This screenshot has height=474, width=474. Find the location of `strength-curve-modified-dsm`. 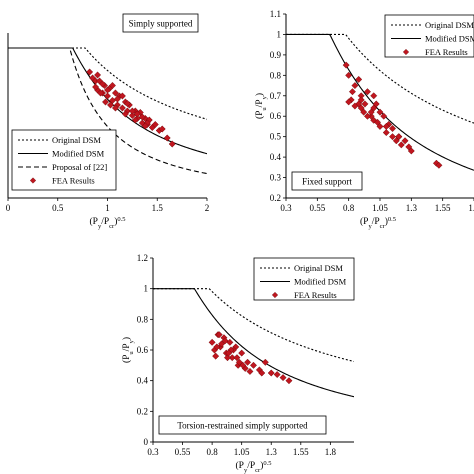

strength-curve-modified-dsm is located at coordinates (253, 343).